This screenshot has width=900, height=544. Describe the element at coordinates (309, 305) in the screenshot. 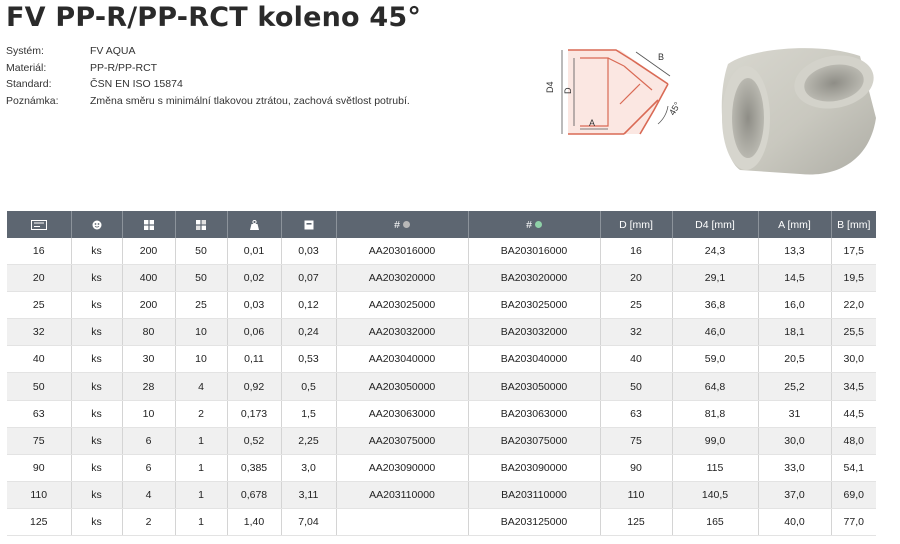

I see `cell-box-weight: 0,12` at that location.